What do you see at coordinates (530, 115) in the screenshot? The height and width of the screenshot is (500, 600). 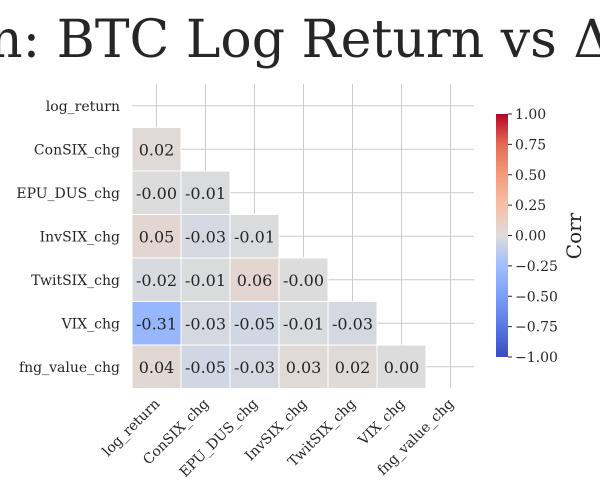 I see `colorbar-tick-label: 1.00` at bounding box center [530, 115].